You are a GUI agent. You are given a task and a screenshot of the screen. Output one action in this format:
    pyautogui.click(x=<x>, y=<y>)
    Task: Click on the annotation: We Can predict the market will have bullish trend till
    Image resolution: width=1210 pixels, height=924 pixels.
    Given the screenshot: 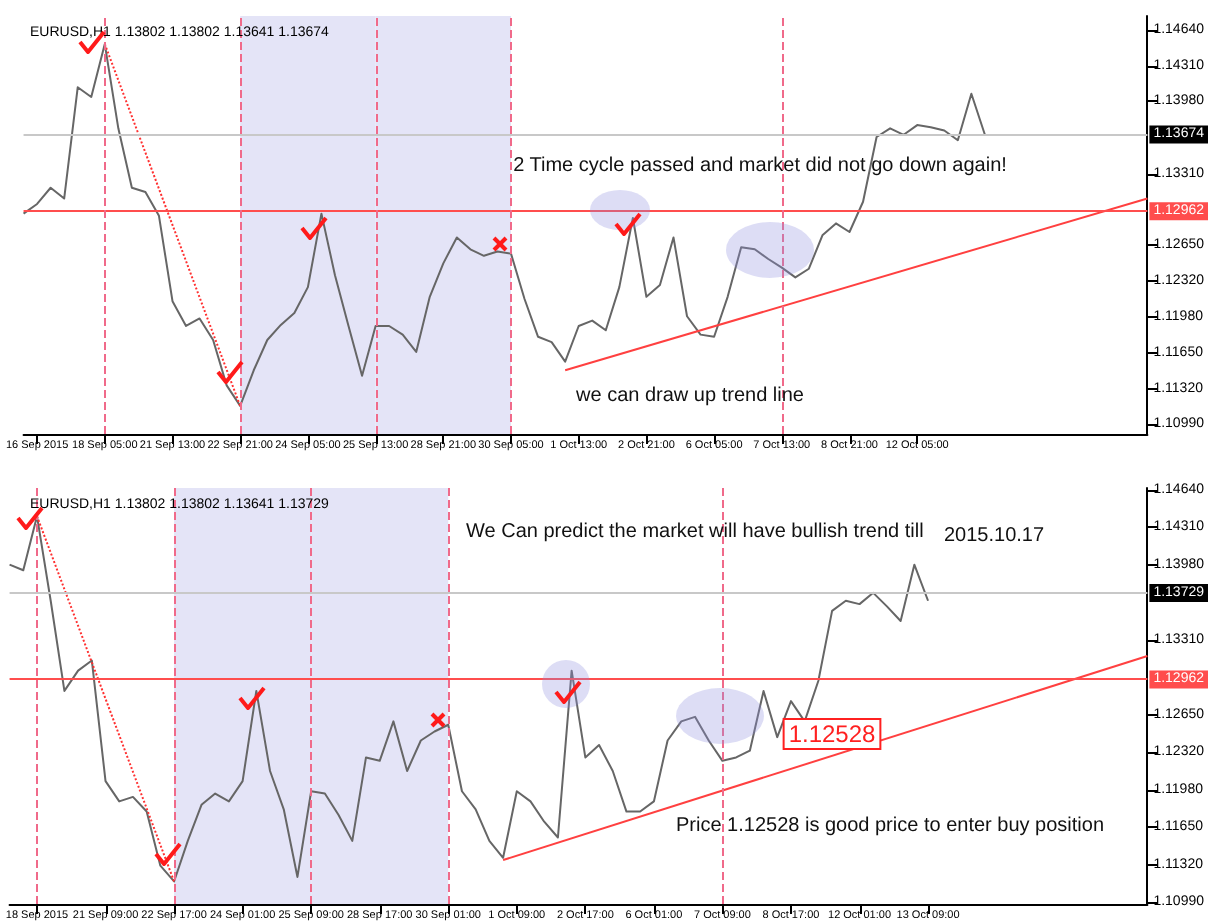 What is the action you would take?
    pyautogui.click(x=695, y=532)
    